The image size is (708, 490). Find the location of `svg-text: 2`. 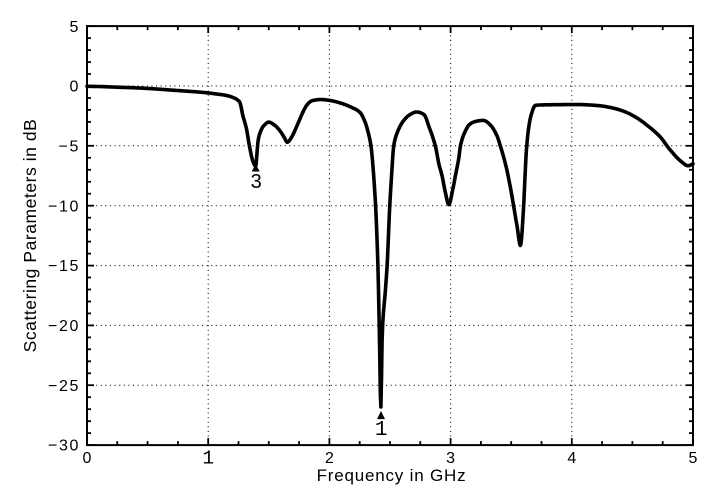

svg-text: 2 is located at coordinates (329, 458).